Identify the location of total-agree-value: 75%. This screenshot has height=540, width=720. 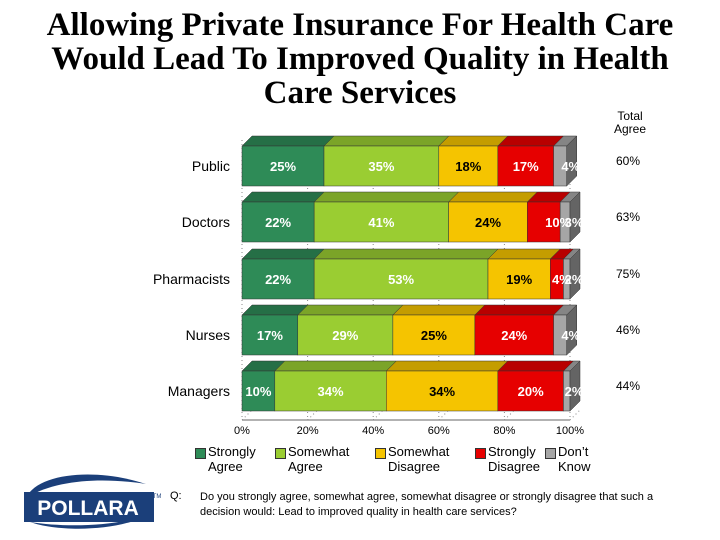
(628, 274).